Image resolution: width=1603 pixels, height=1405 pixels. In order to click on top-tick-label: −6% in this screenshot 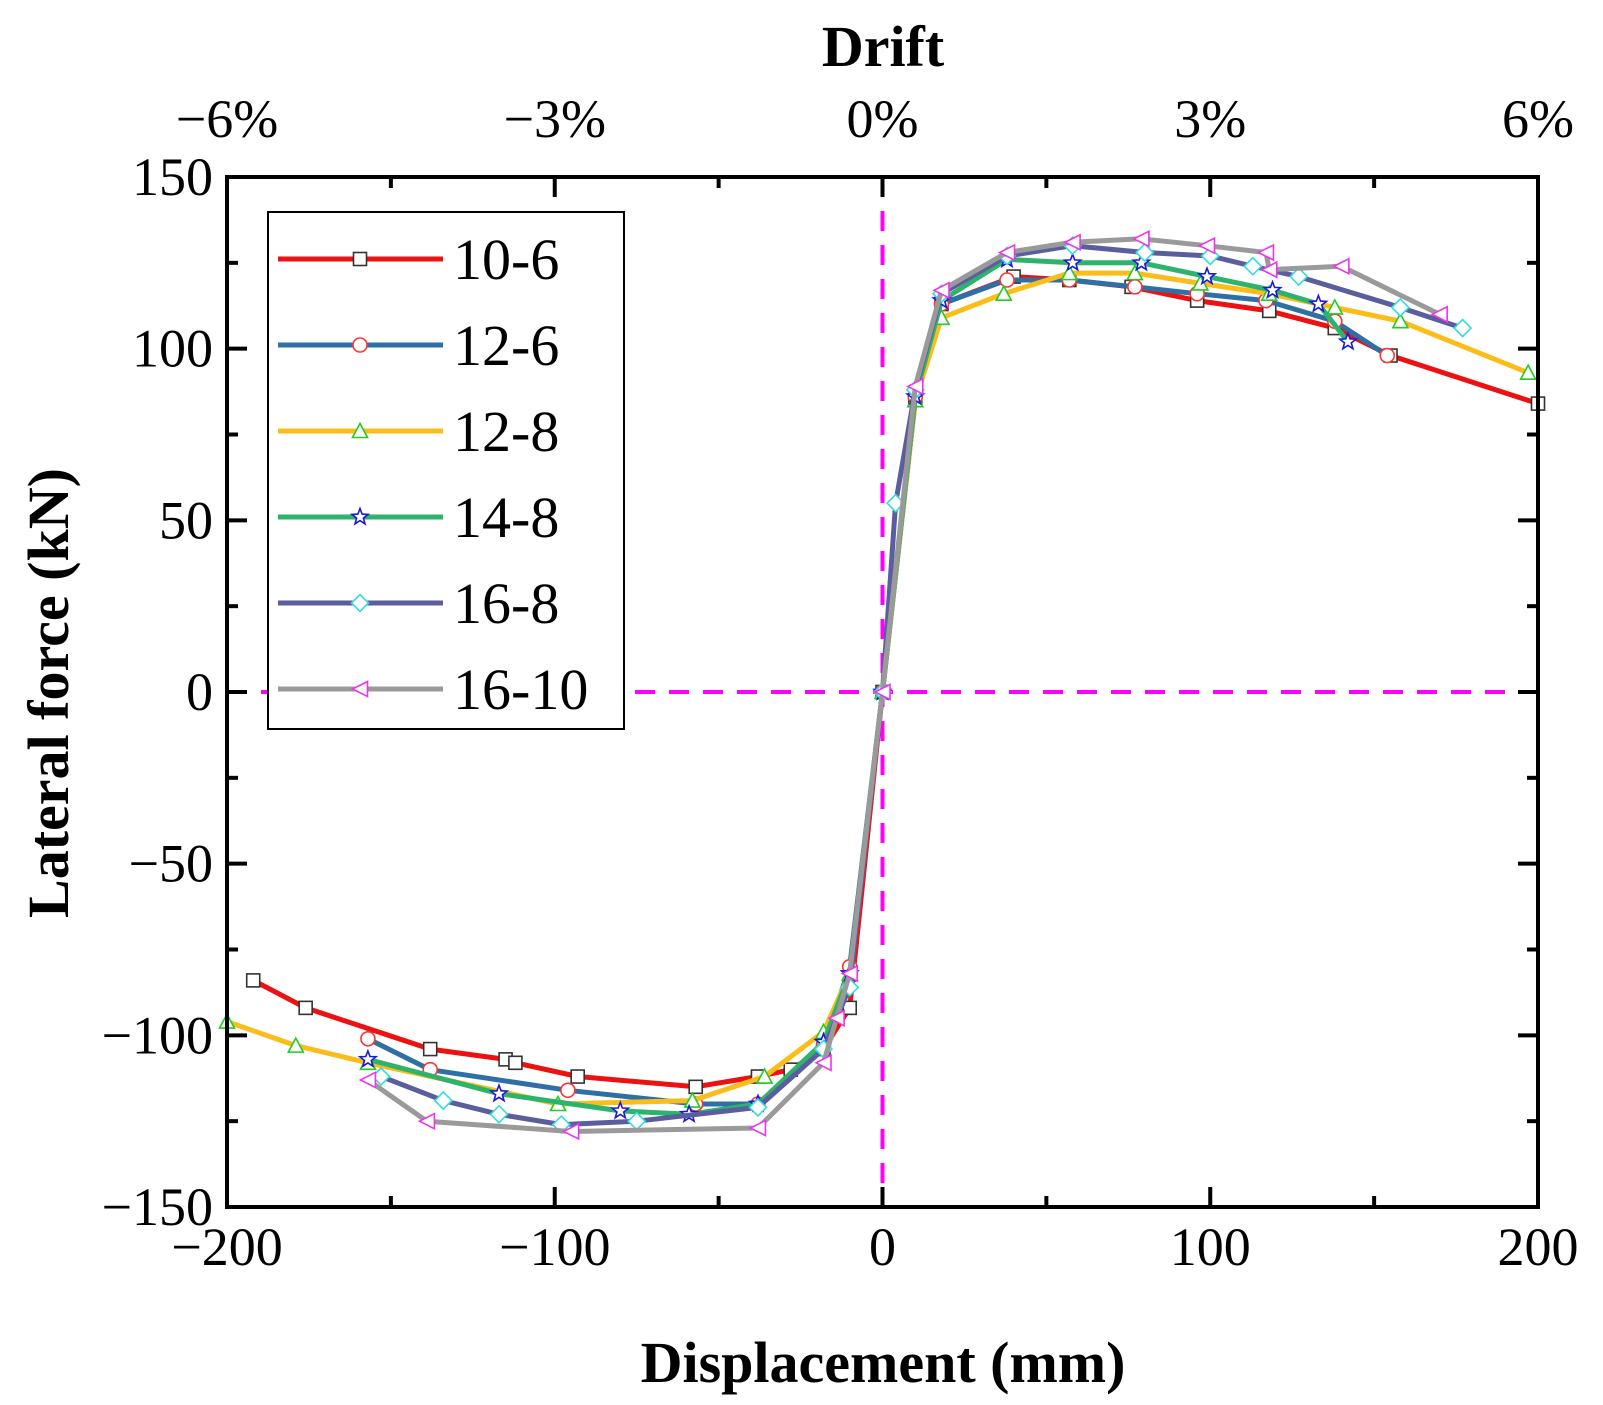, I will do `click(227, 119)`.